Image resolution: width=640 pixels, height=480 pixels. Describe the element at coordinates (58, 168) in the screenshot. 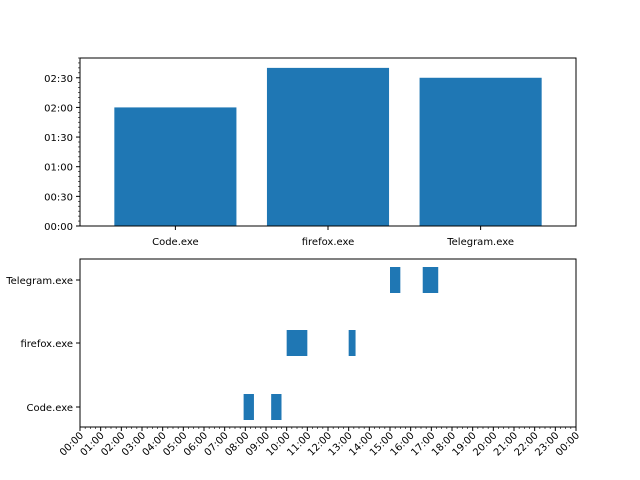

I see `y-tick-label: 01:00` at that location.